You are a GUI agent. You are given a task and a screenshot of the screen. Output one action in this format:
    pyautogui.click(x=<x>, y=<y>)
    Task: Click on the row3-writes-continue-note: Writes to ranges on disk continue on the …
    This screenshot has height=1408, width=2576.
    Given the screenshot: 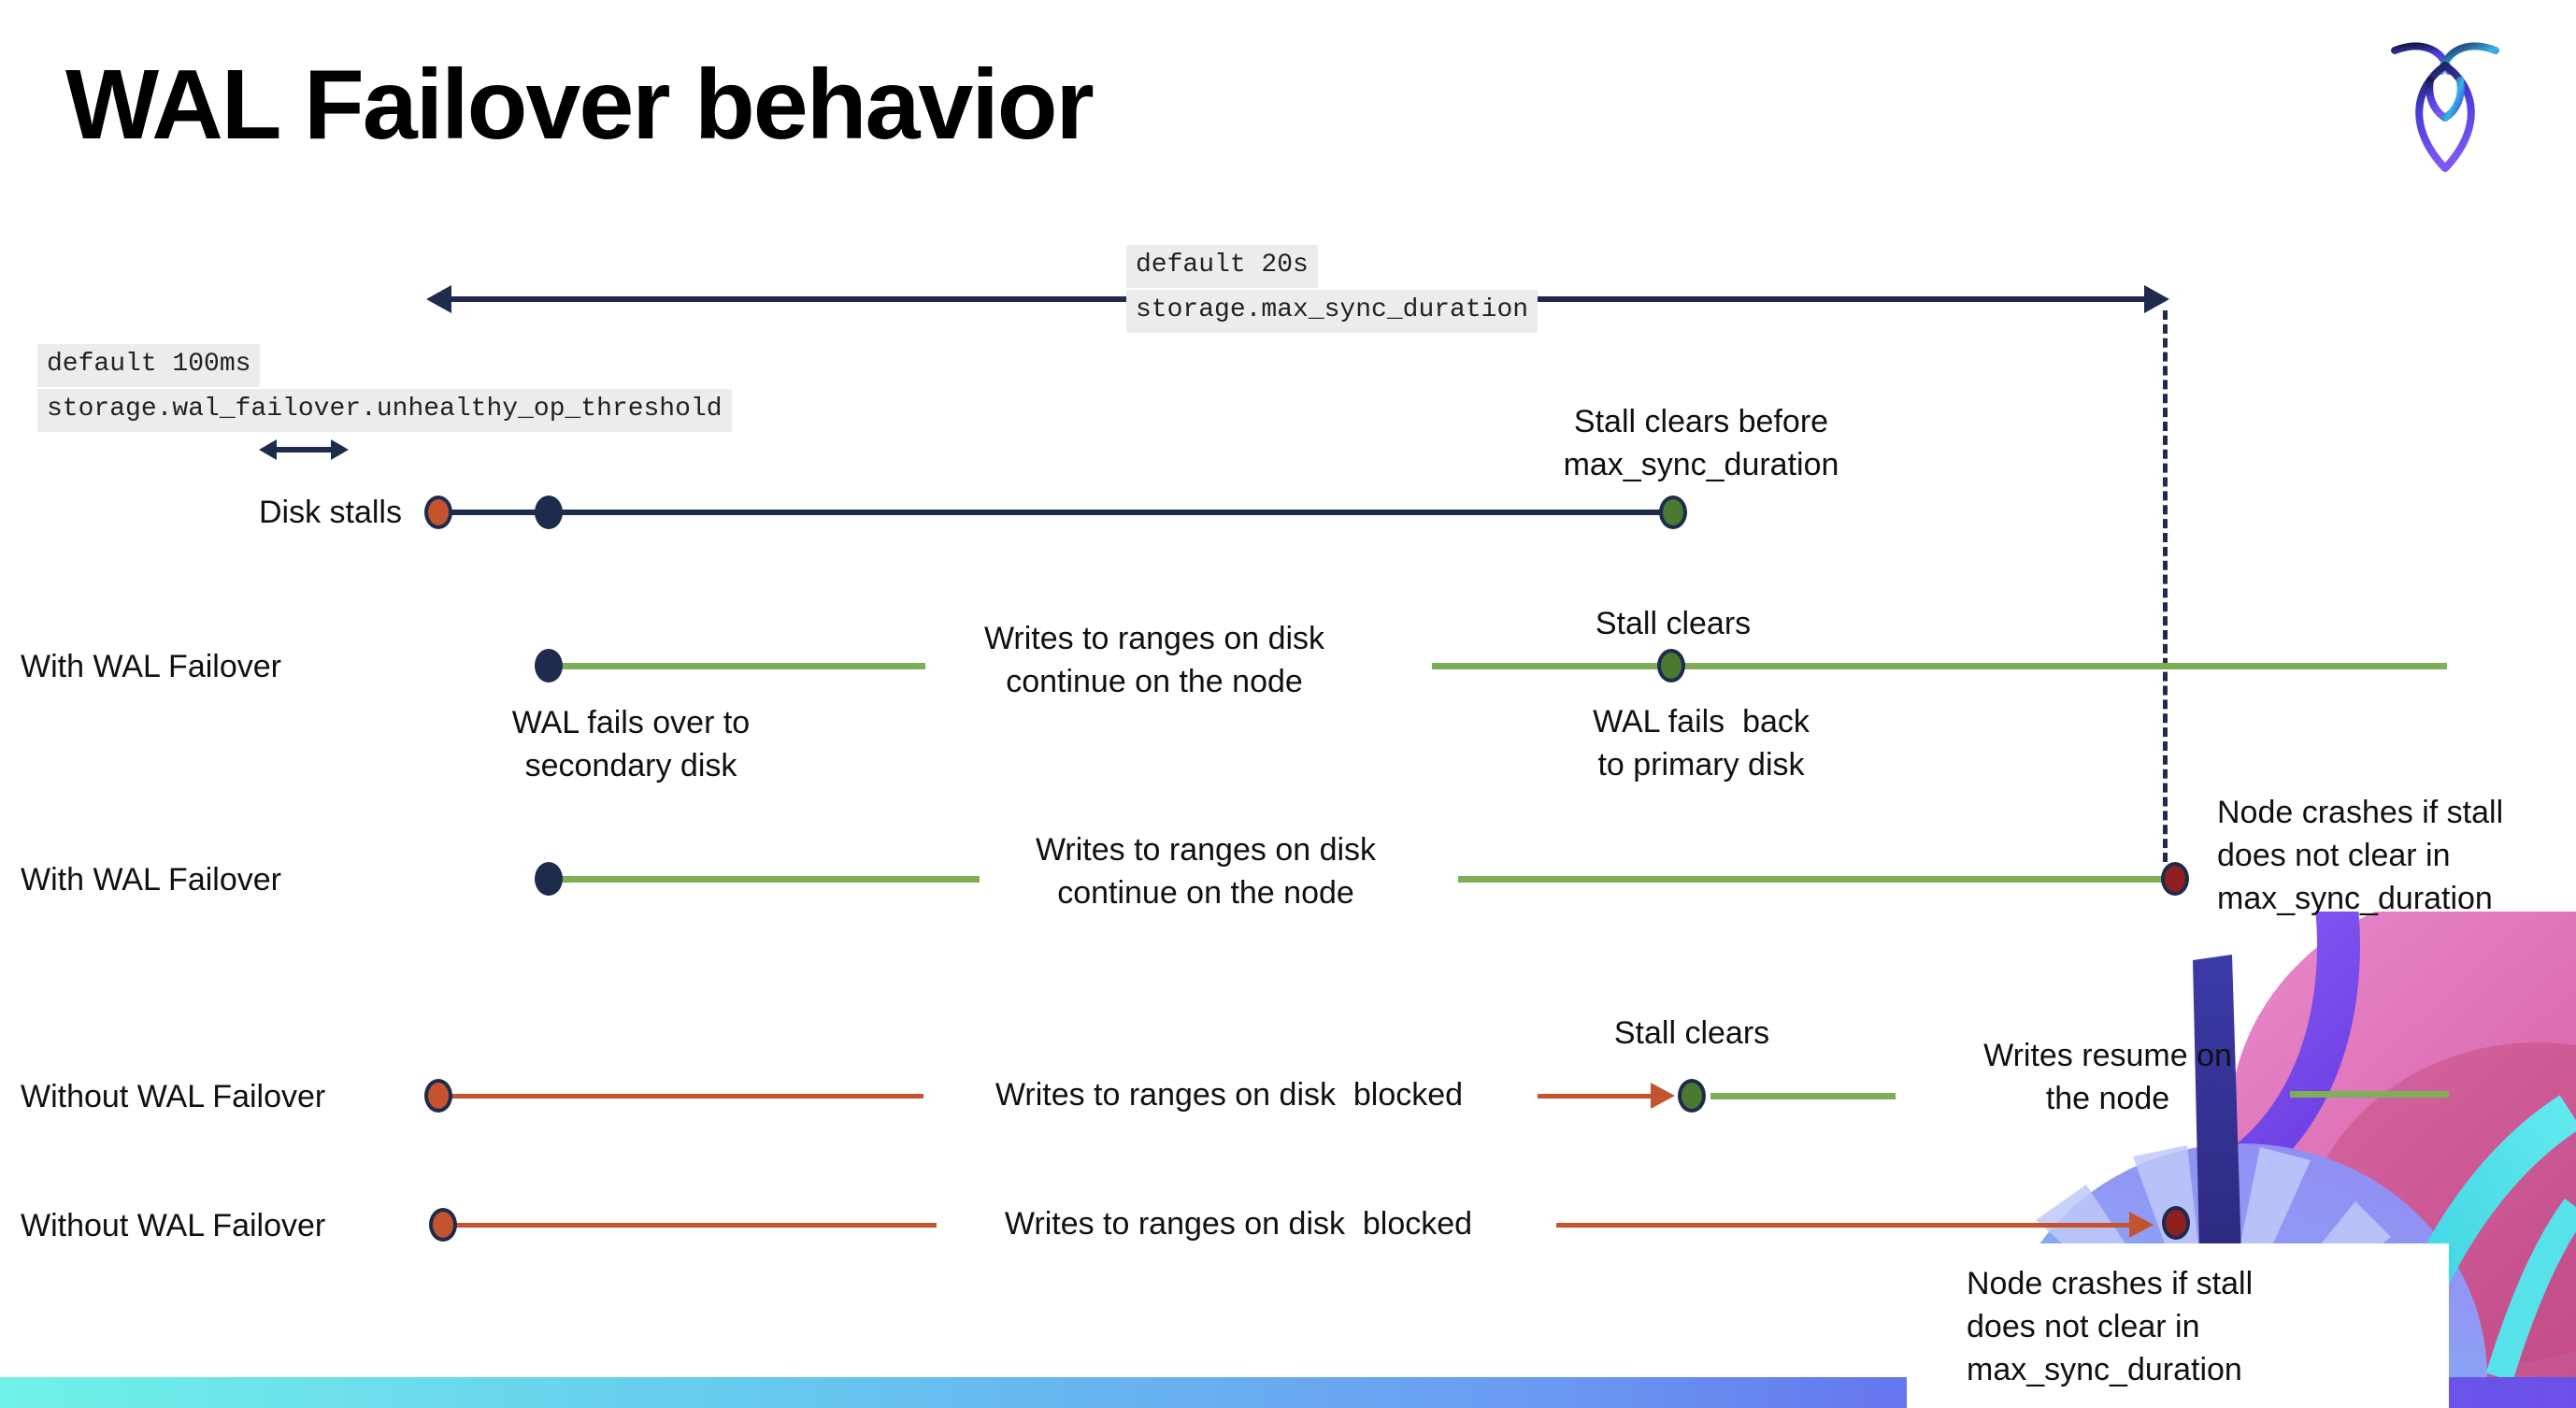 What is the action you would take?
    pyautogui.click(x=1206, y=871)
    